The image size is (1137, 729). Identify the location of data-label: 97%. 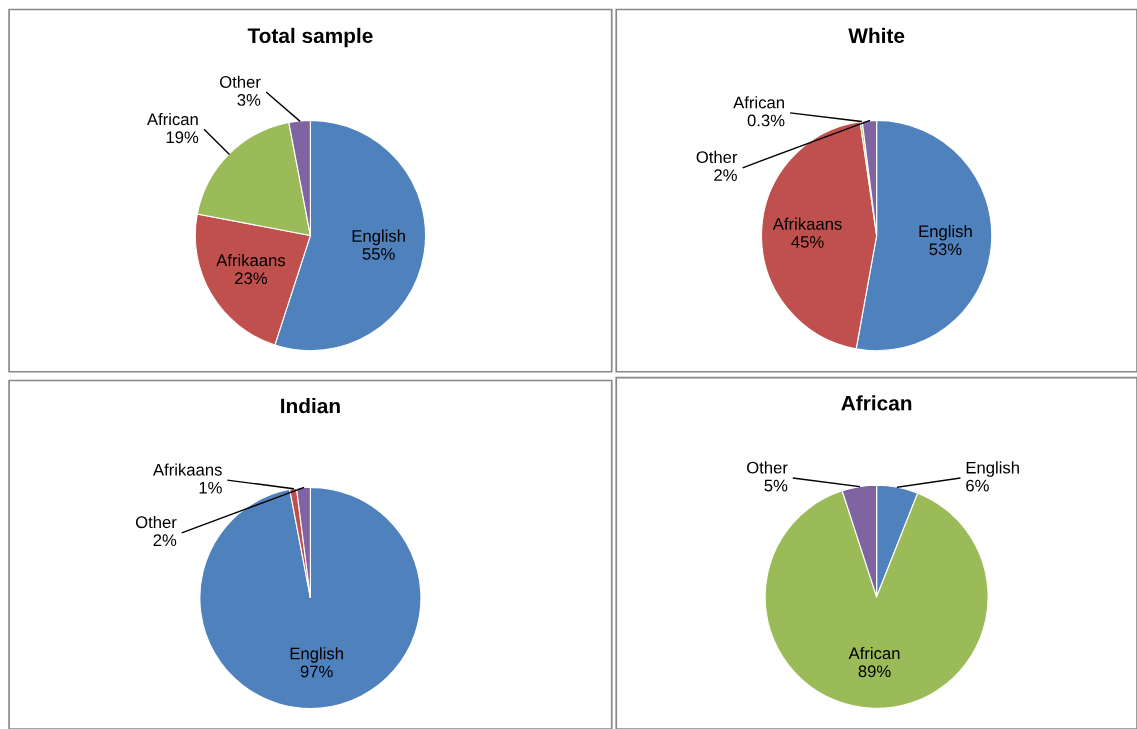
(316, 671).